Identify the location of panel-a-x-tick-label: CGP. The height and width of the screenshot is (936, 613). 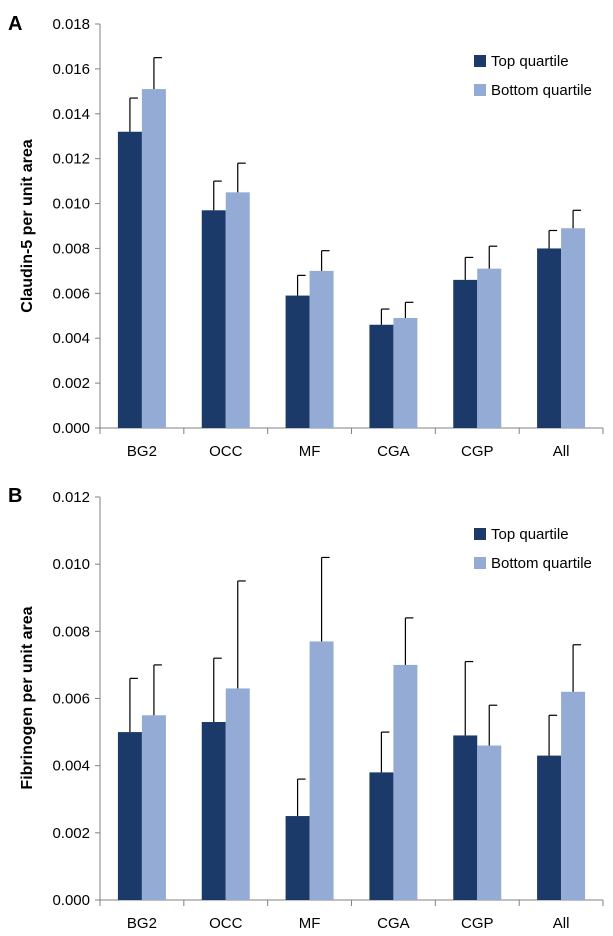
(477, 451).